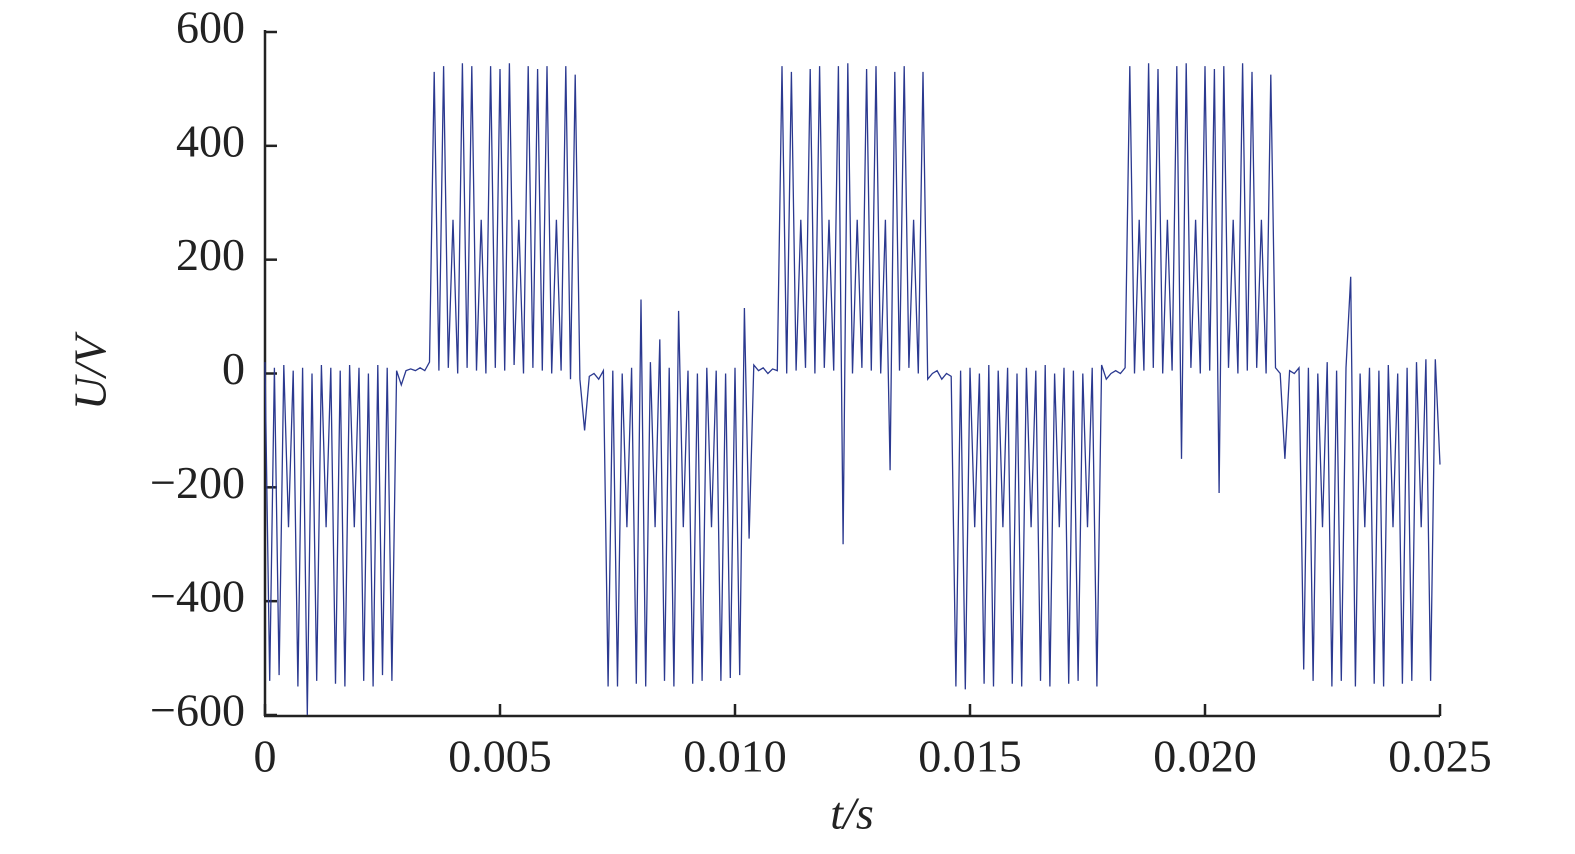 The width and height of the screenshot is (1575, 854). Describe the element at coordinates (233, 368) in the screenshot. I see `y-tick-label: 0` at that location.